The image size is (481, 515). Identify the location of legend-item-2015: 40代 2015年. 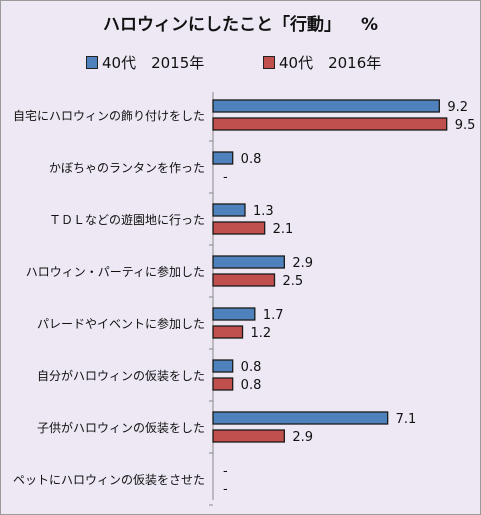
(145, 62).